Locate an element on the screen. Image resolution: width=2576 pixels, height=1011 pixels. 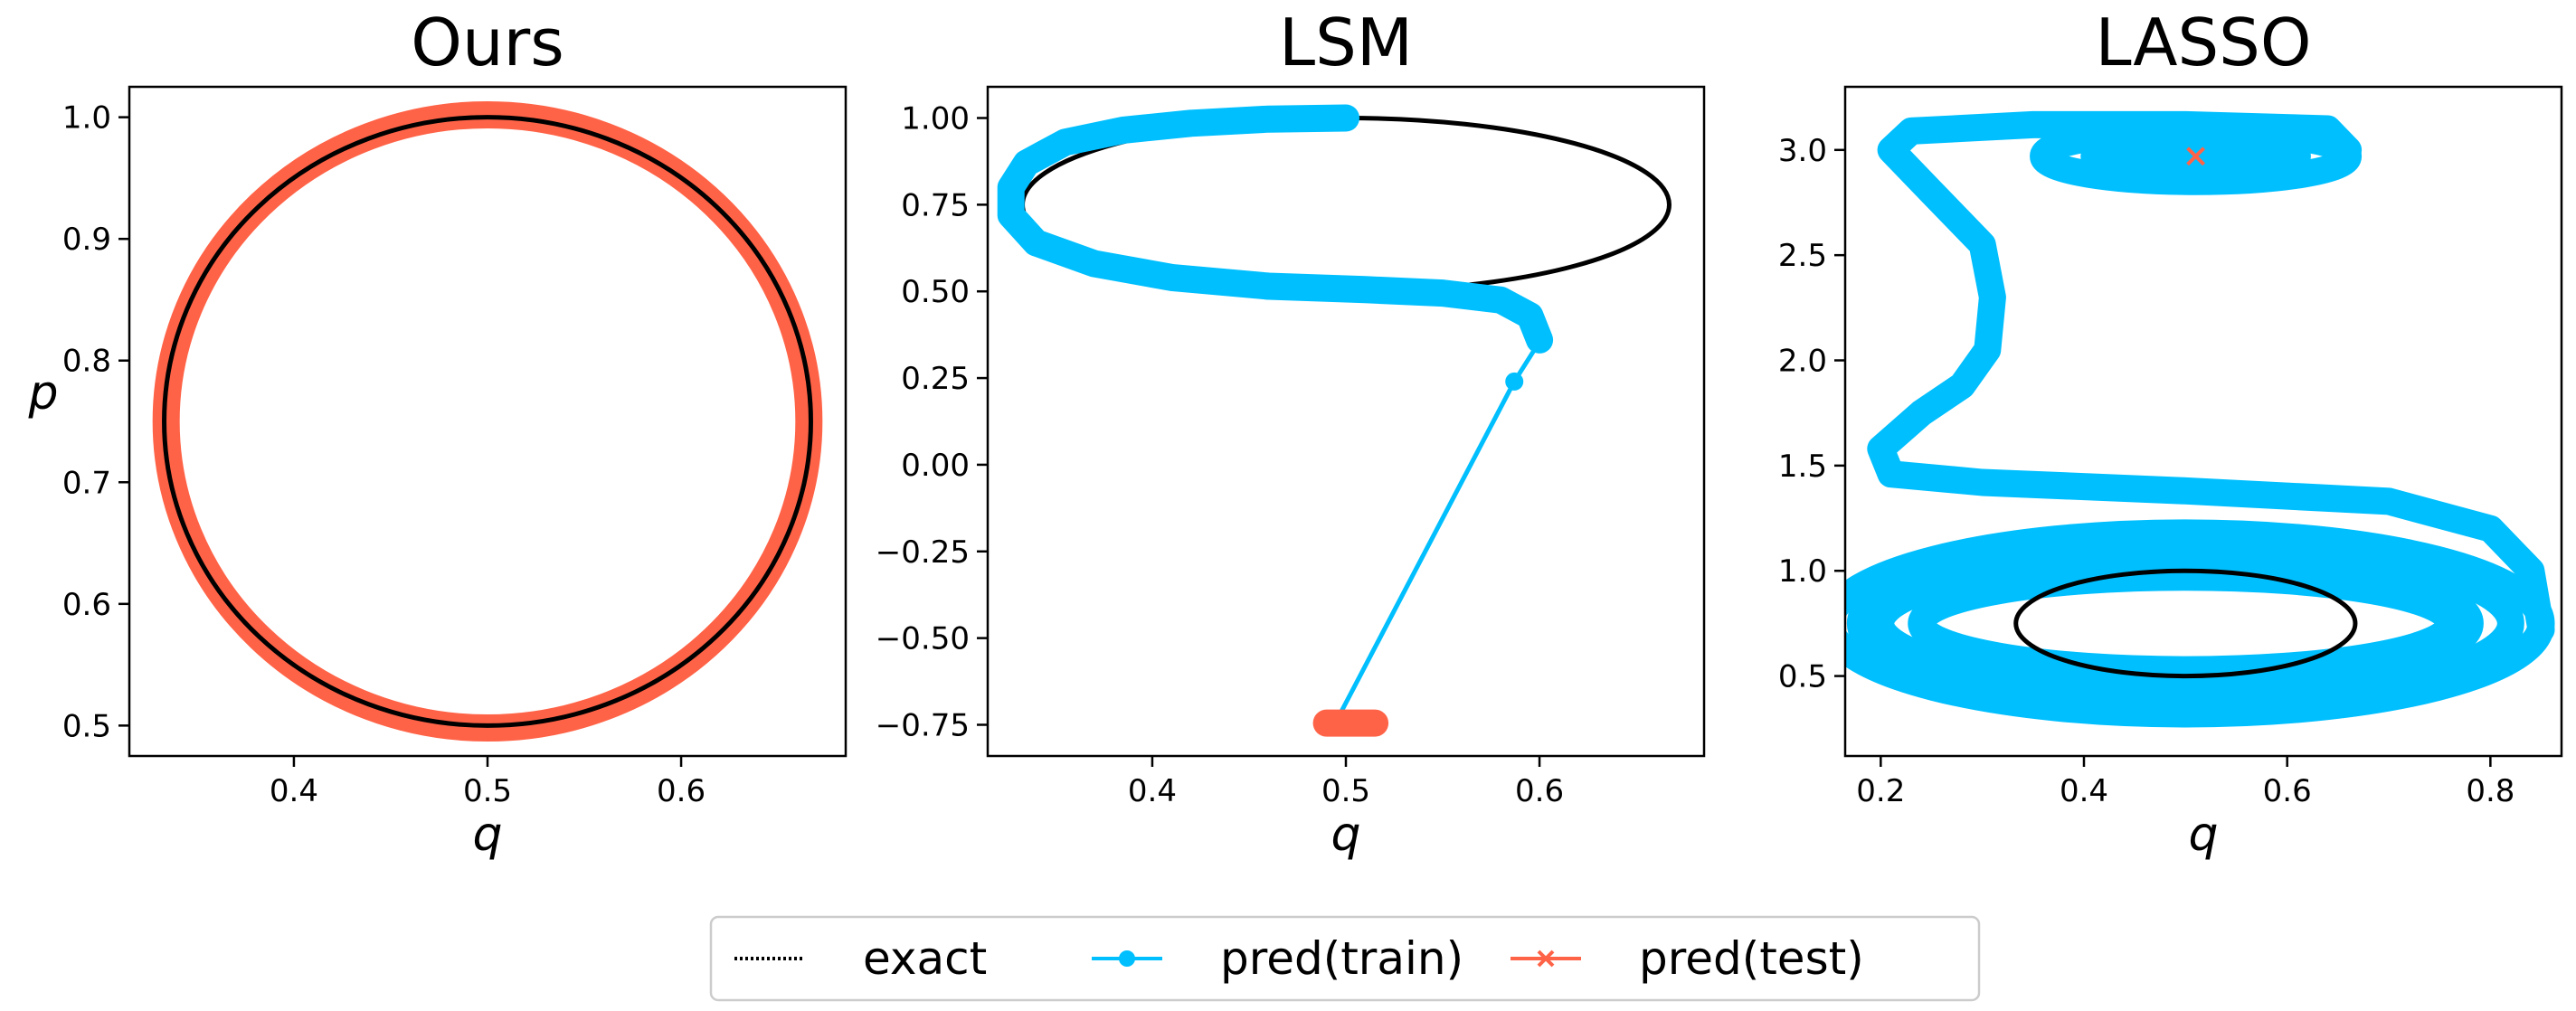
x-tick-label: 0.2 is located at coordinates (1880, 791).